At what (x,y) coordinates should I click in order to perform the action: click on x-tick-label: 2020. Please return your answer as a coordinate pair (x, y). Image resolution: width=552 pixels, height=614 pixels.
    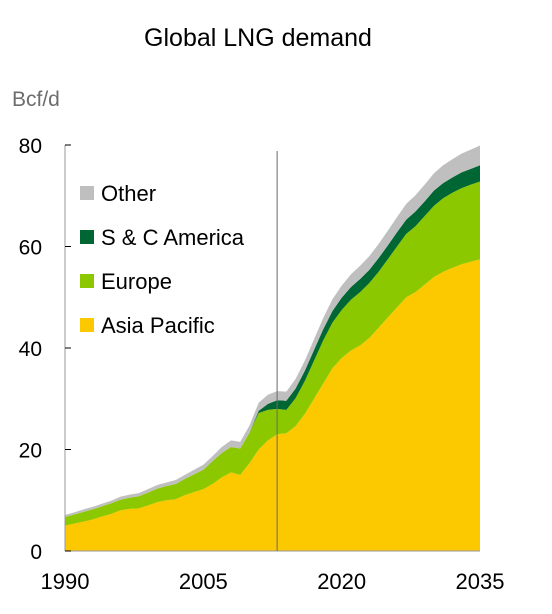
    Looking at the image, I should click on (341, 581).